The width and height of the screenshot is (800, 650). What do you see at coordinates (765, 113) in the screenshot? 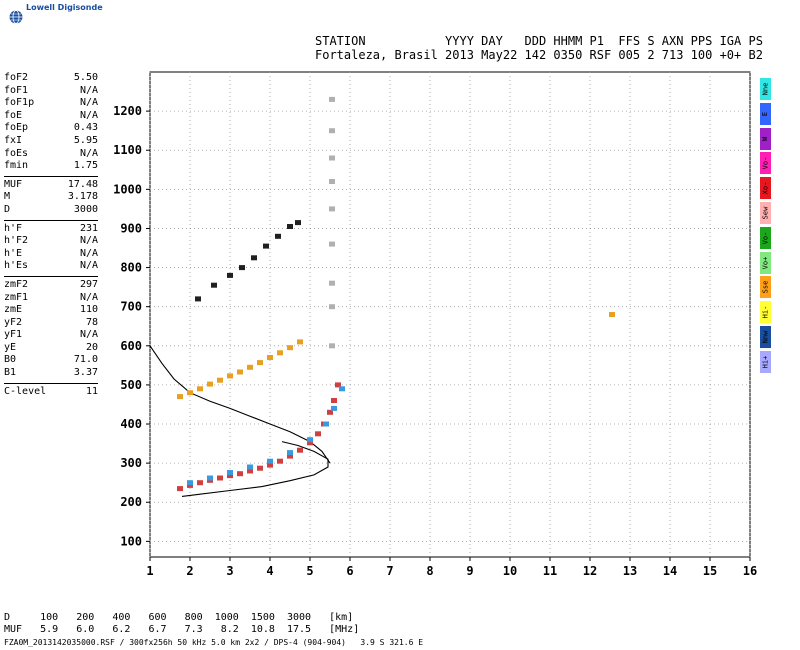
I see `legend-label: E` at bounding box center [765, 113].